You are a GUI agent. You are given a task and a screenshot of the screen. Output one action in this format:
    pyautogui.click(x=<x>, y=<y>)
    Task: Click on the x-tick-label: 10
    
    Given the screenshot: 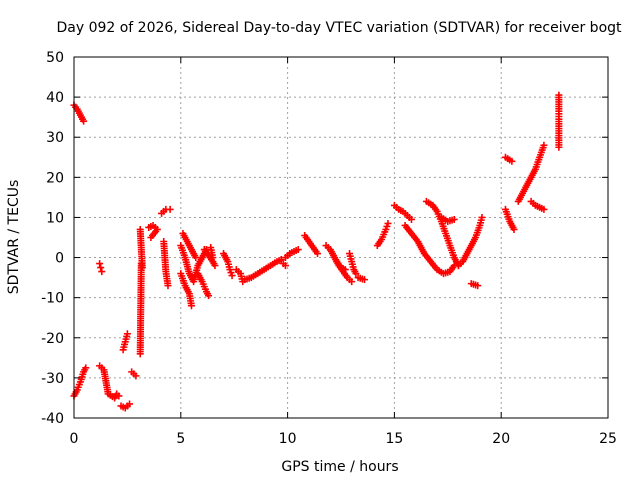 What is the action you would take?
    pyautogui.click(x=288, y=439)
    